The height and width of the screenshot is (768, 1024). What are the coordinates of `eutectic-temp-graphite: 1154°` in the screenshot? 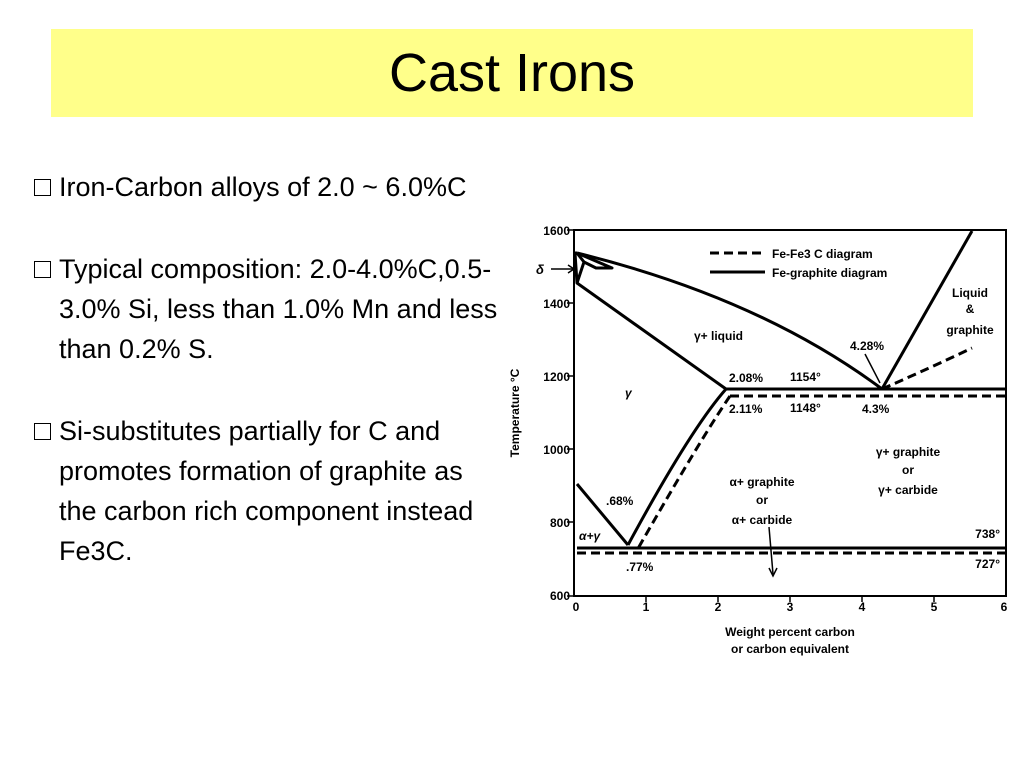 It's located at (805, 377).